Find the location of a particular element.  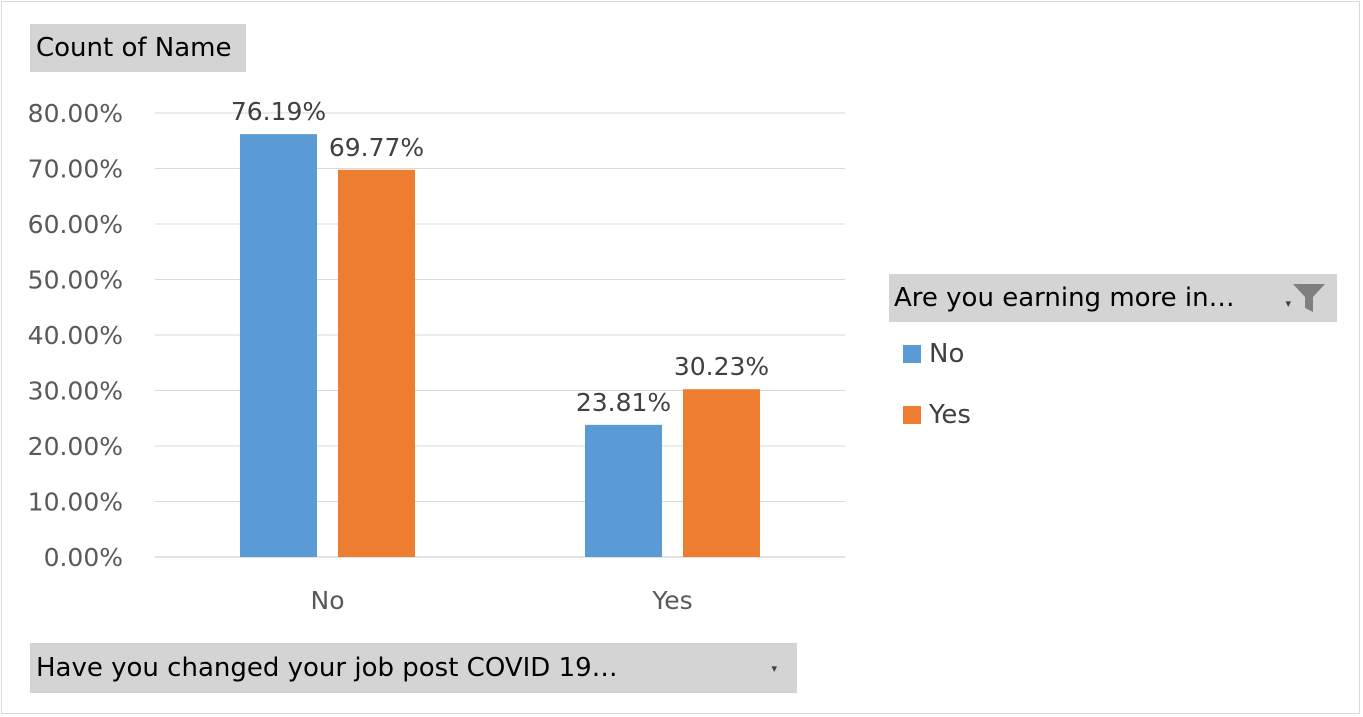

data-label: 76.19% is located at coordinates (278, 111).